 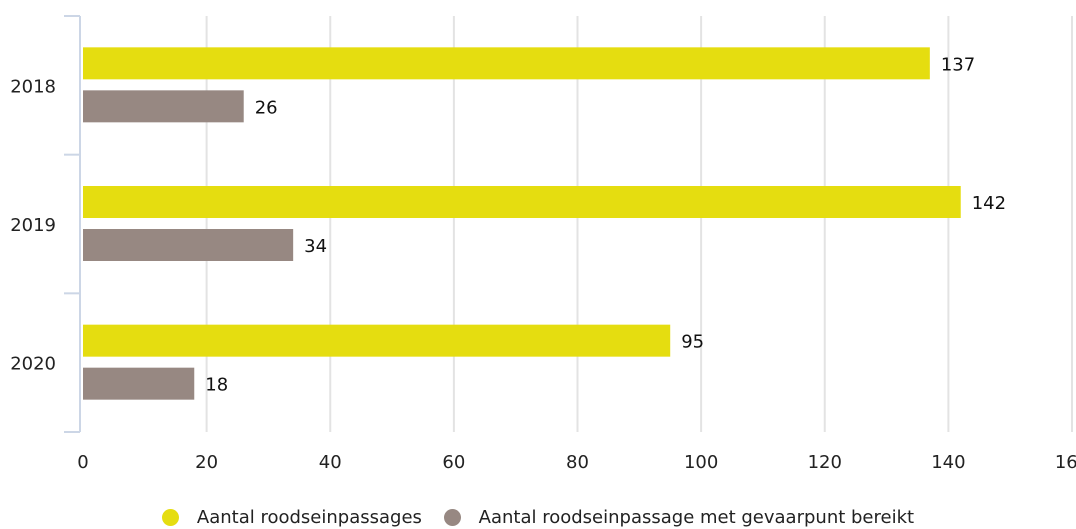 I want to click on x-tick-label-160: 160, so click(x=1065, y=462).